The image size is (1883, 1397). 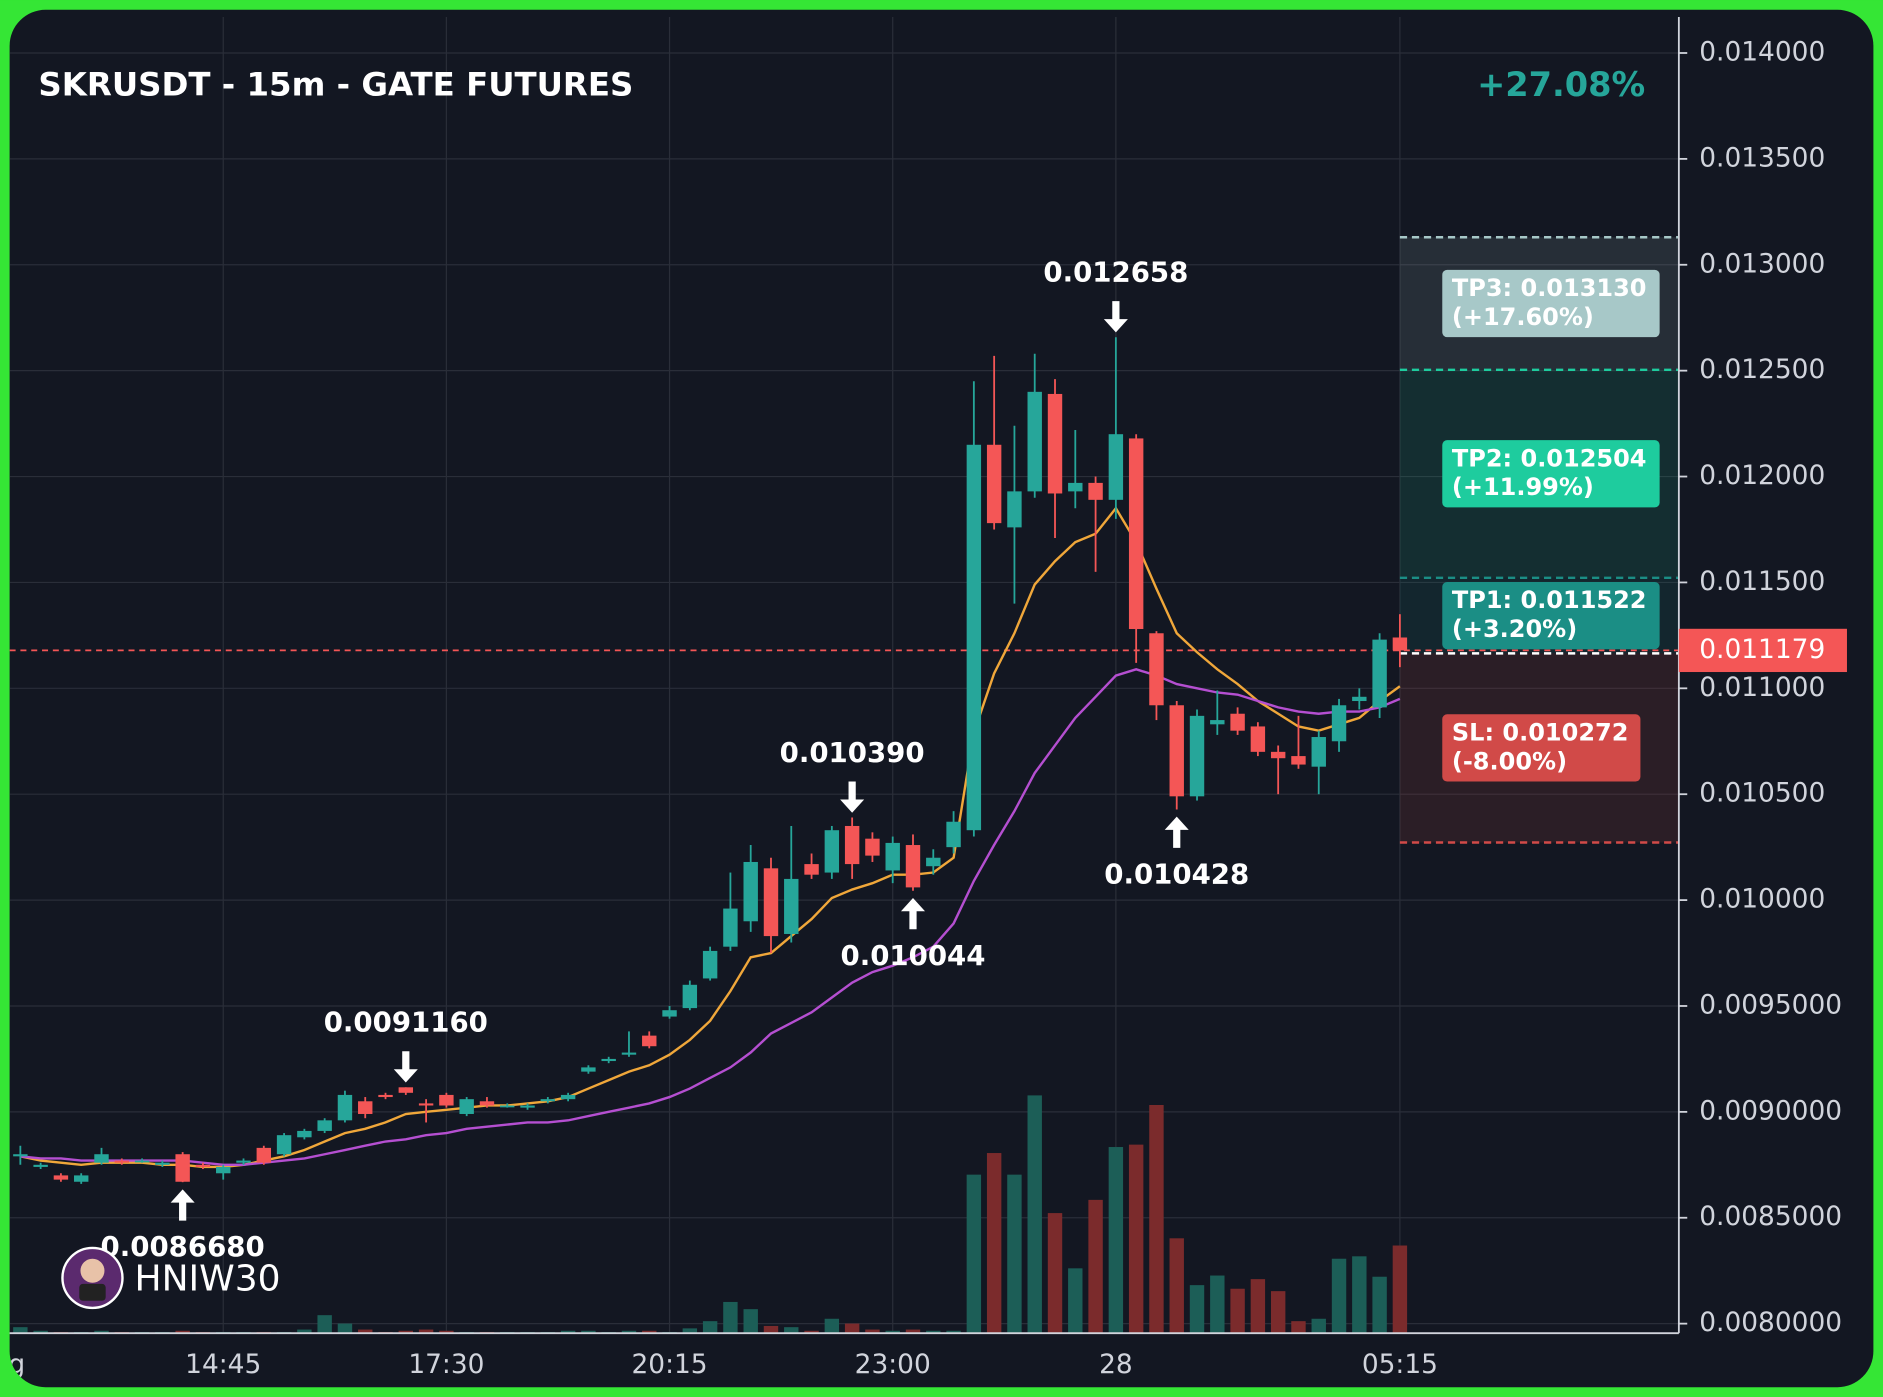 What do you see at coordinates (223, 1364) in the screenshot?
I see `x-tick-label: 14:45` at bounding box center [223, 1364].